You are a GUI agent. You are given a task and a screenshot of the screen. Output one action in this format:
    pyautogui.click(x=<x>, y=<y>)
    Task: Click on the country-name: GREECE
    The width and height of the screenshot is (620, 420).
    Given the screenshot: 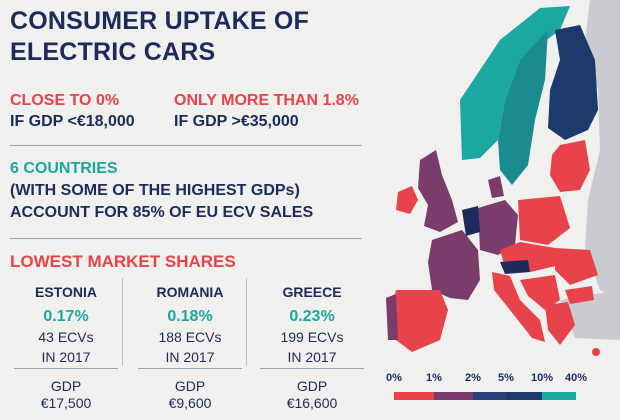 What is the action you would take?
    pyautogui.click(x=312, y=292)
    